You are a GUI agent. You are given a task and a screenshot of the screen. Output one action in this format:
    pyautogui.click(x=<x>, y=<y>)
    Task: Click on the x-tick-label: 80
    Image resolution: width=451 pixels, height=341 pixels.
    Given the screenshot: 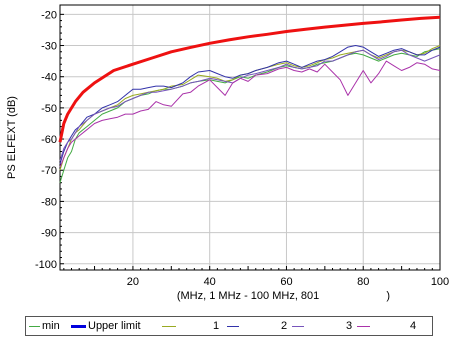 What is the action you would take?
    pyautogui.click(x=363, y=282)
    